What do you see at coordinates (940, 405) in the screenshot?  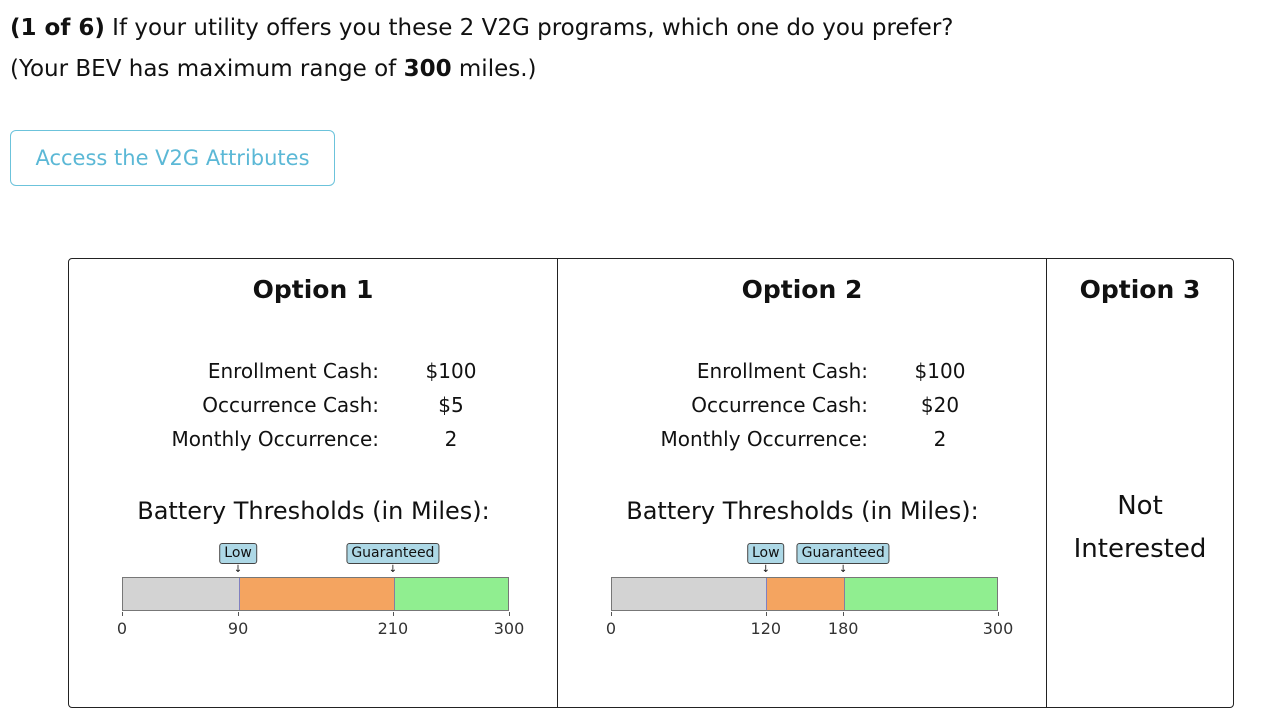 I see `attribute-value: $20` at bounding box center [940, 405].